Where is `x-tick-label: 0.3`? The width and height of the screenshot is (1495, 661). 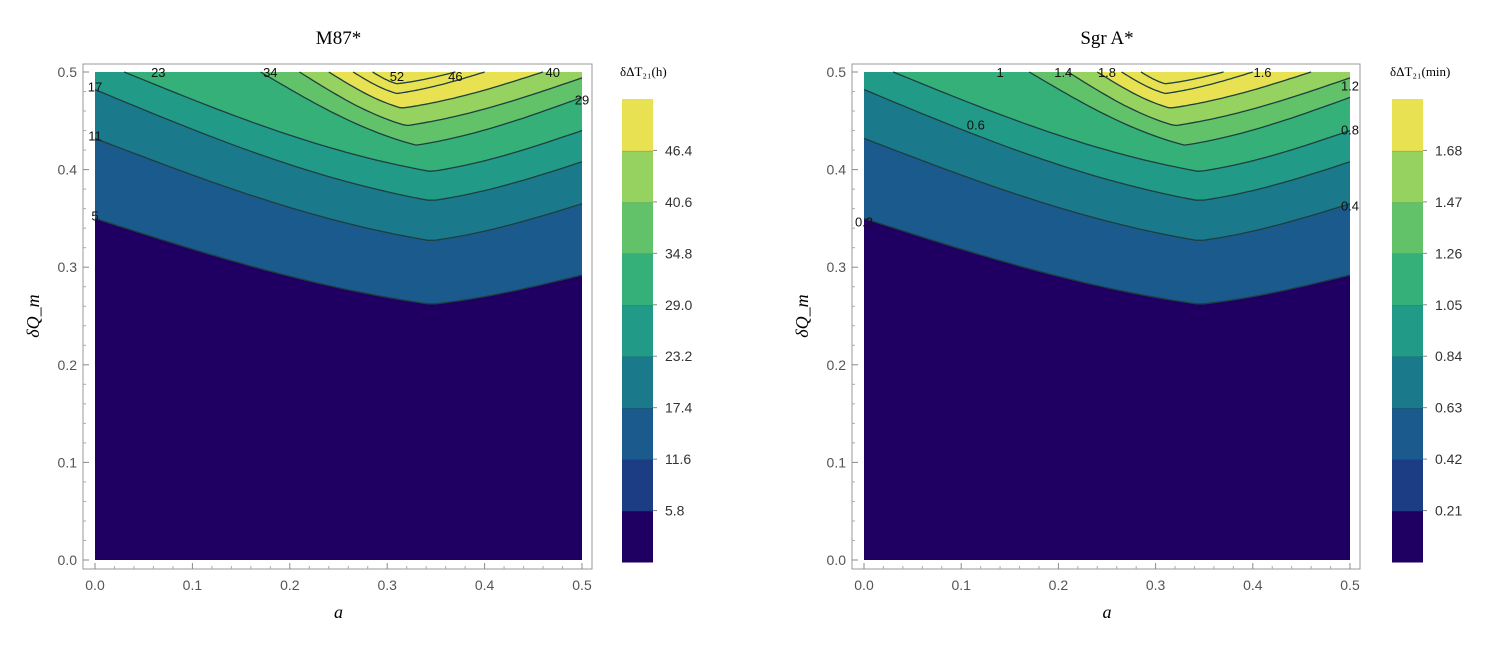 x-tick-label: 0.3 is located at coordinates (1156, 585).